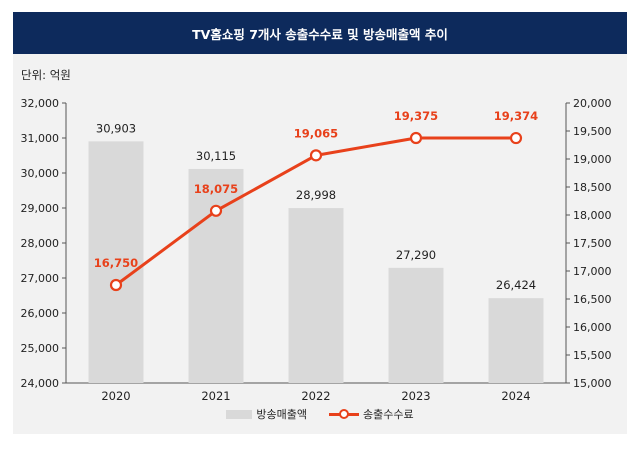 The width and height of the screenshot is (640, 449). Describe the element at coordinates (40, 278) in the screenshot. I see `y-left-tick-label: 27,000` at that location.